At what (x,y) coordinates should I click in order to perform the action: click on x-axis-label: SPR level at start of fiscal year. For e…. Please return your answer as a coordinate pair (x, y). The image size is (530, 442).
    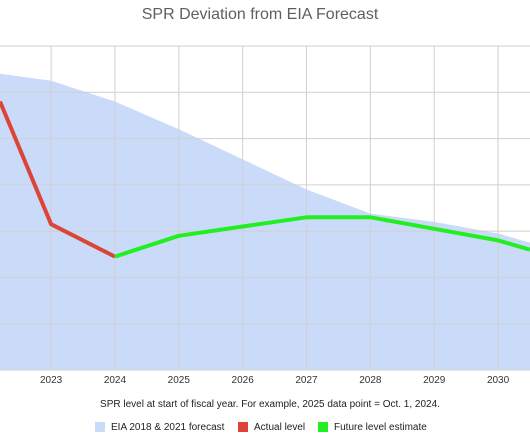
    Looking at the image, I should click on (270, 404).